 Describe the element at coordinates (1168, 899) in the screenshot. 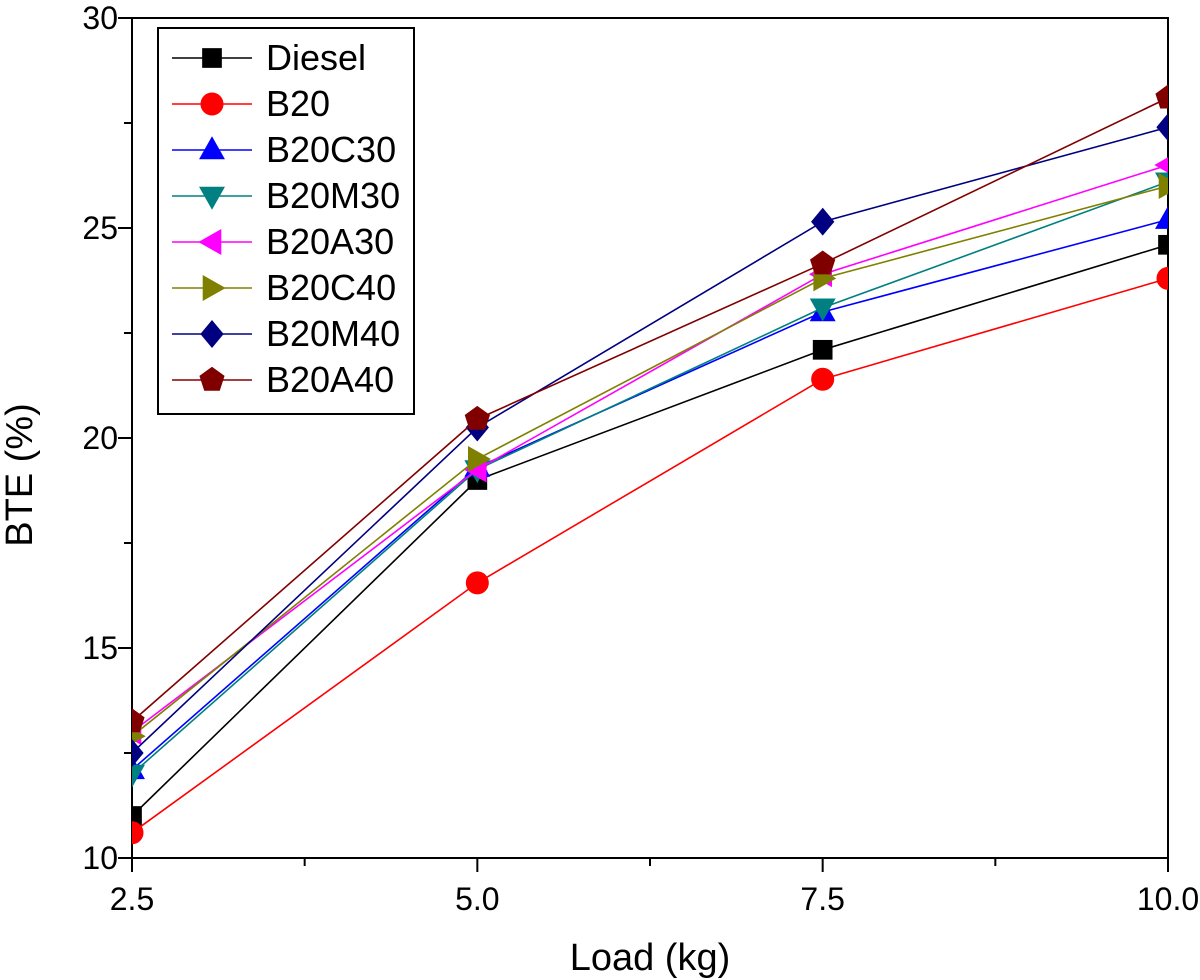

I see `x-tick-label: 10.0` at that location.